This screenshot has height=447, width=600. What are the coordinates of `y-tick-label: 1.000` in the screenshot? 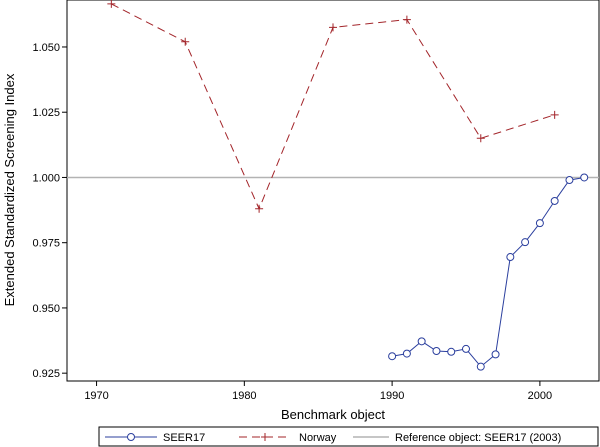 It's located at (46, 178).